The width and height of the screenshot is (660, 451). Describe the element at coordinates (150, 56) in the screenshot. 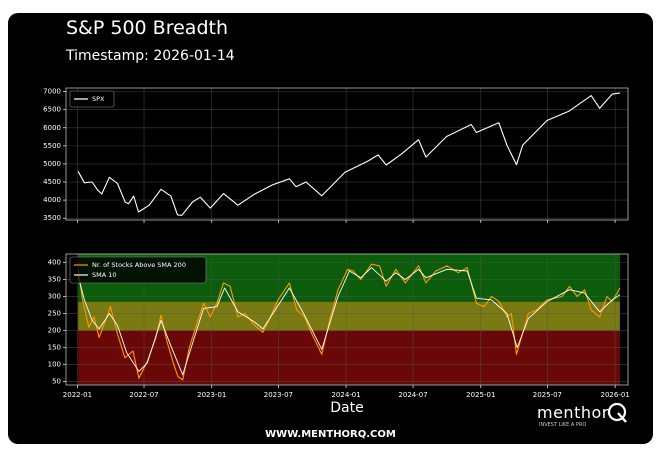

I see `chart-timestamp: Timestamp: 2026-01-14` at that location.